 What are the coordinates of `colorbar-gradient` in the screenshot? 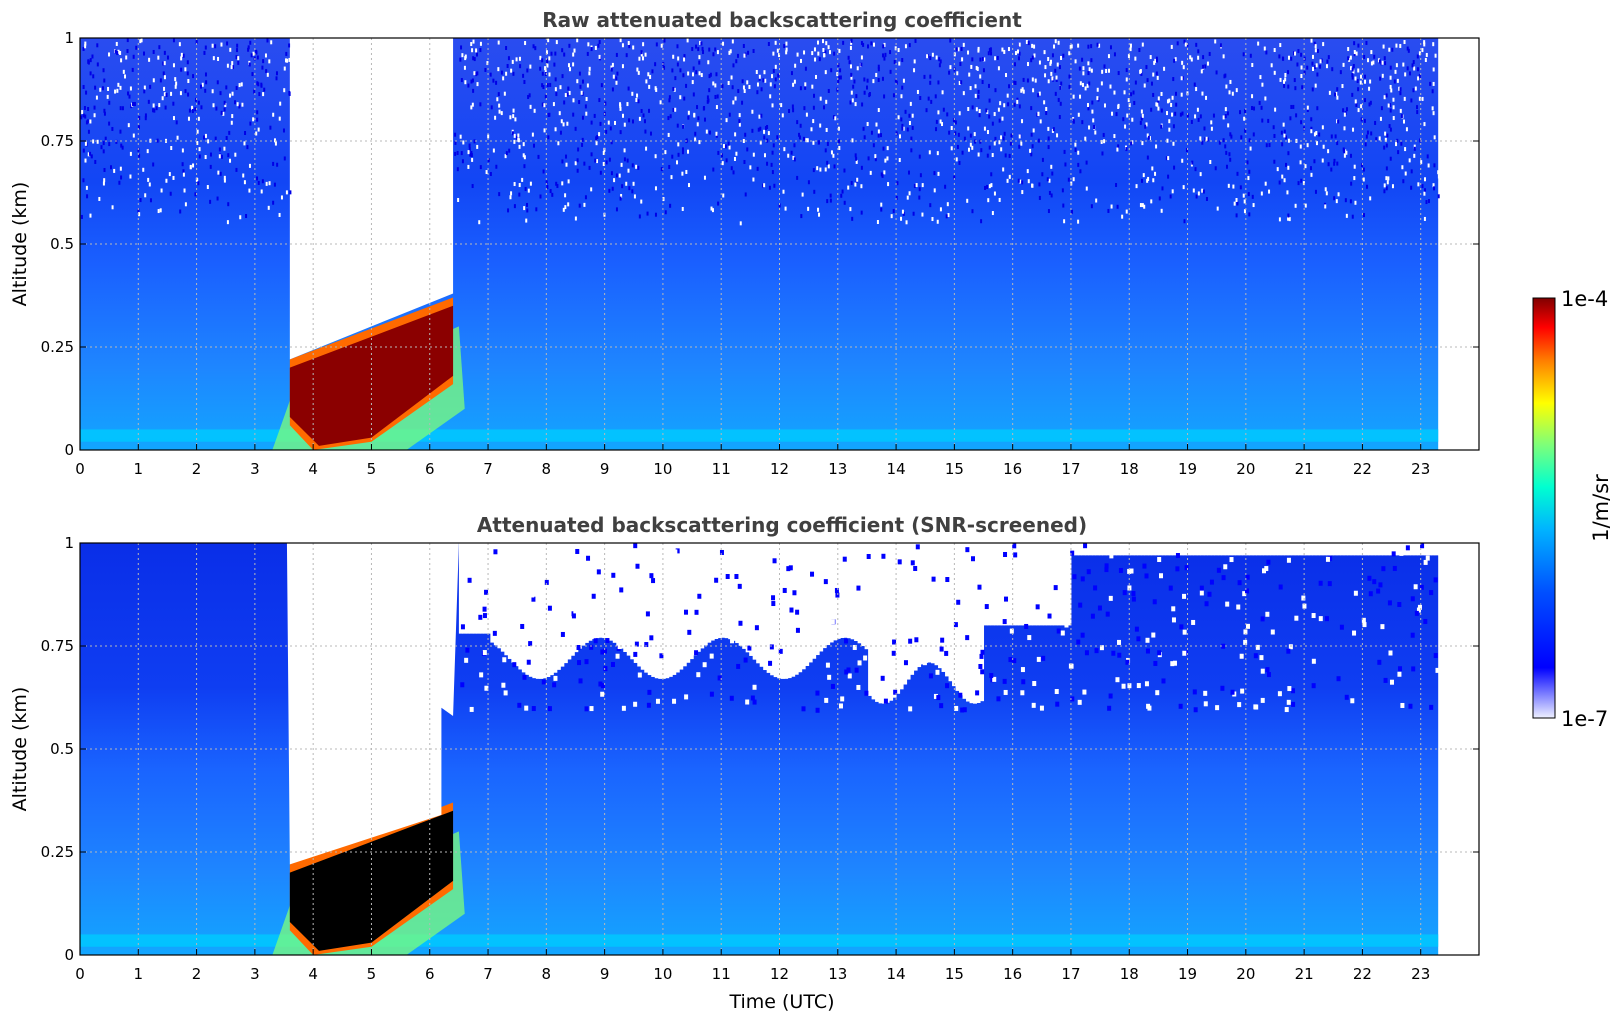 It's located at (1544, 508).